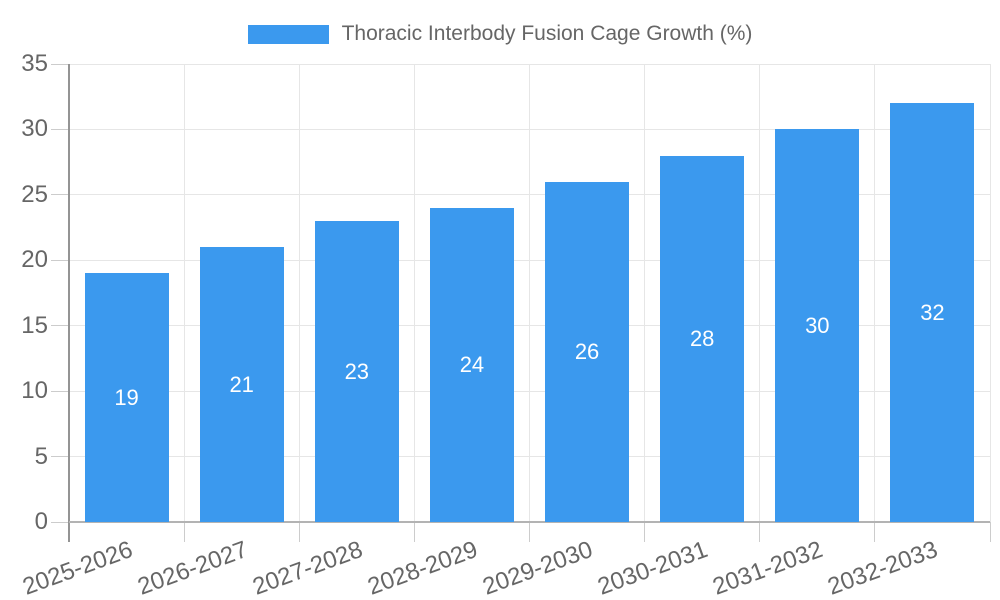 The width and height of the screenshot is (1000, 600). Describe the element at coordinates (41, 456) in the screenshot. I see `y-axis-tick-label: 5` at that location.